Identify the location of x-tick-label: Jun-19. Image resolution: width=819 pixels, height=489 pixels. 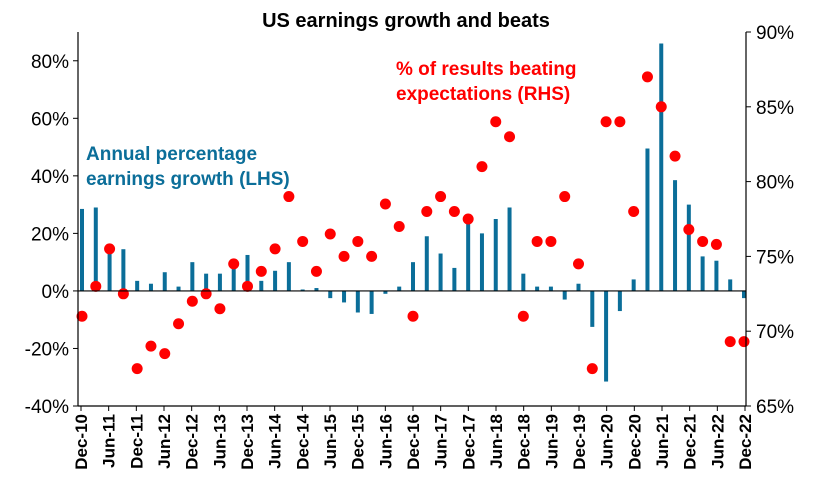
(551, 441).